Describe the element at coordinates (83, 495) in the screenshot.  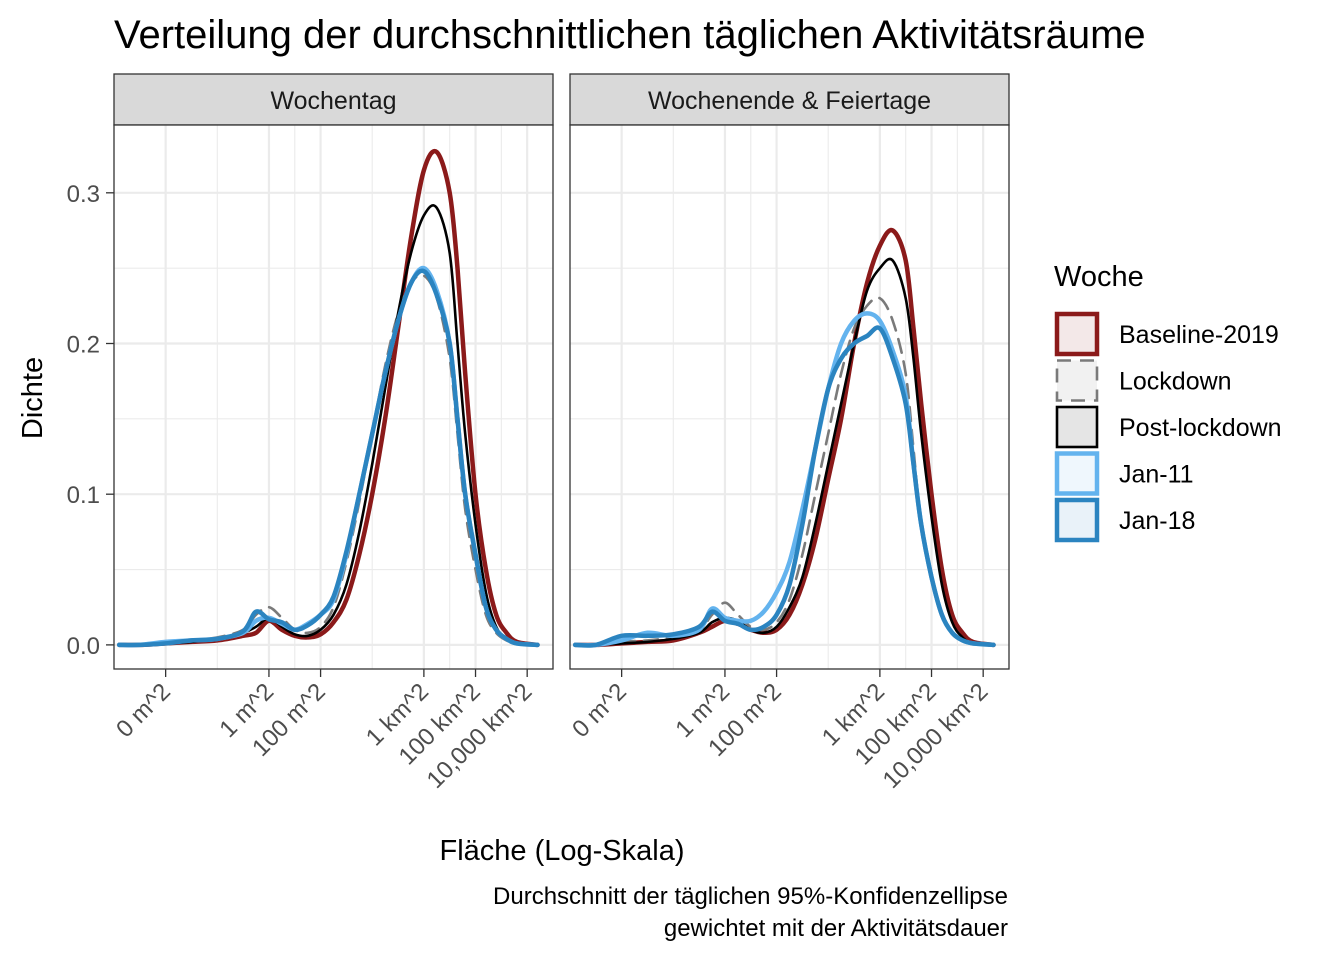
I see `y-tick-label: 0.1` at that location.